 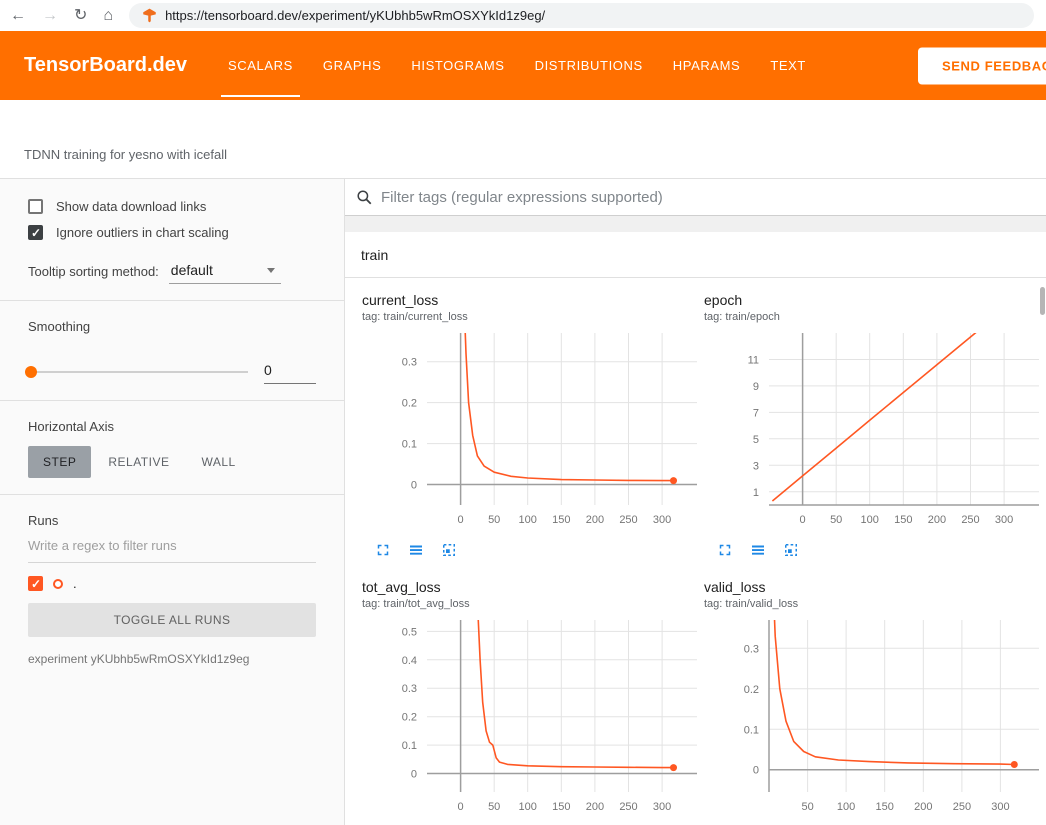 I want to click on tab-distributions: DISTRIBUTIONS, so click(x=588, y=65).